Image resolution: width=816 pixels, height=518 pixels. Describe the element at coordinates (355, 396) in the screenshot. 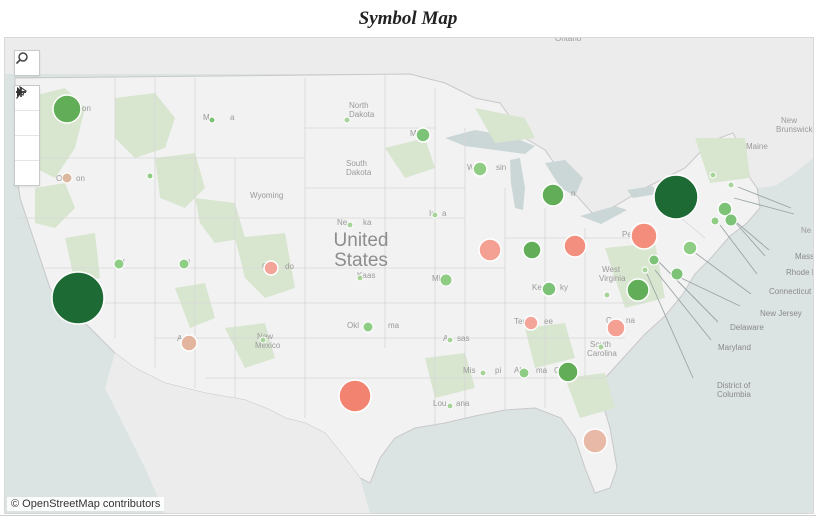

I see `symbol-texas` at that location.